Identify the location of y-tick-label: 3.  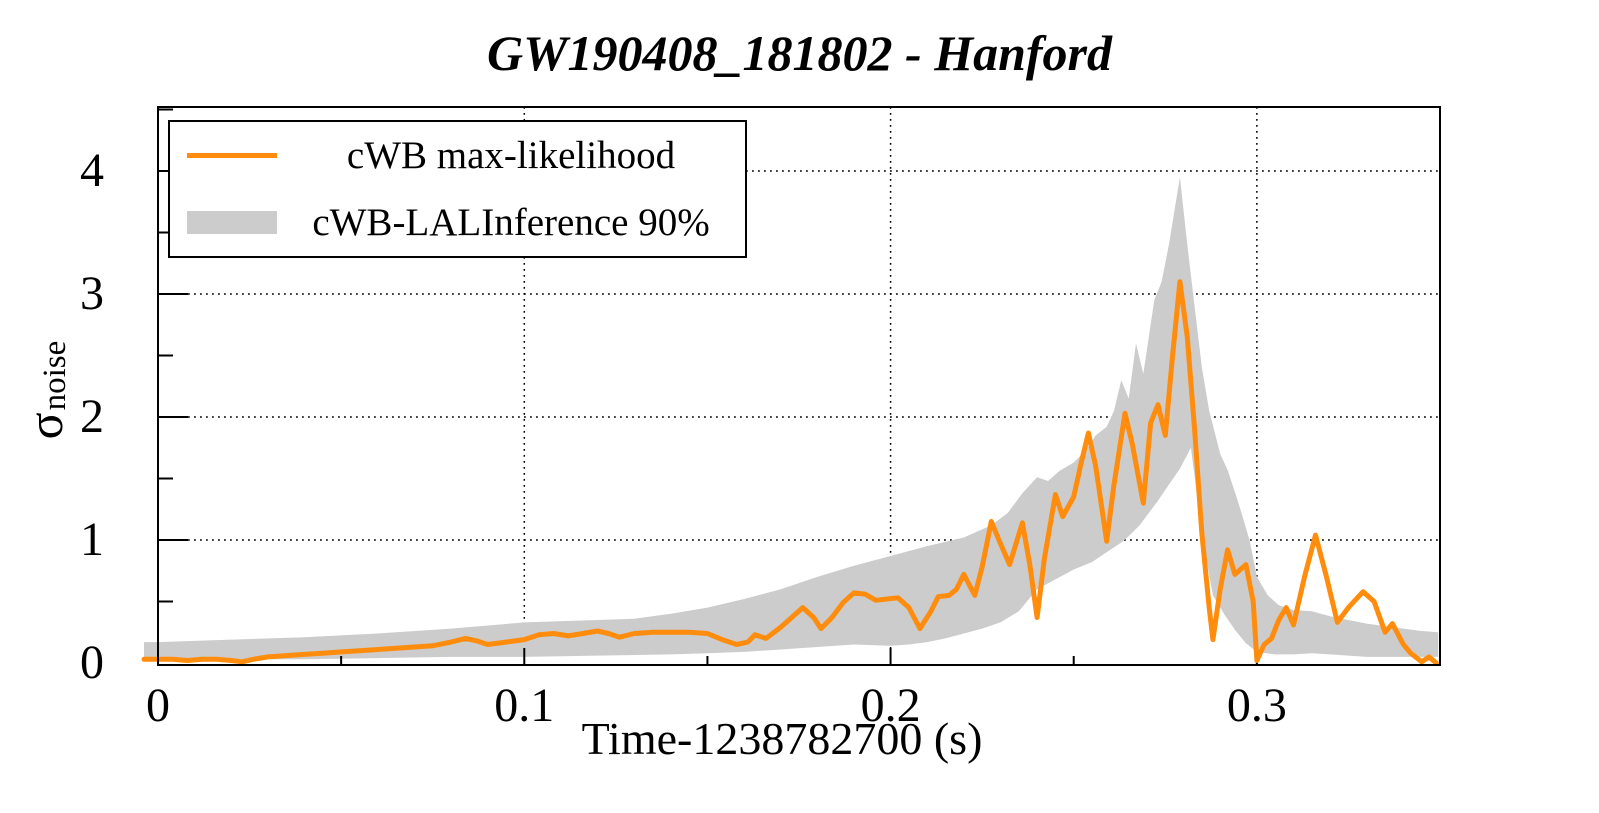
(92, 293).